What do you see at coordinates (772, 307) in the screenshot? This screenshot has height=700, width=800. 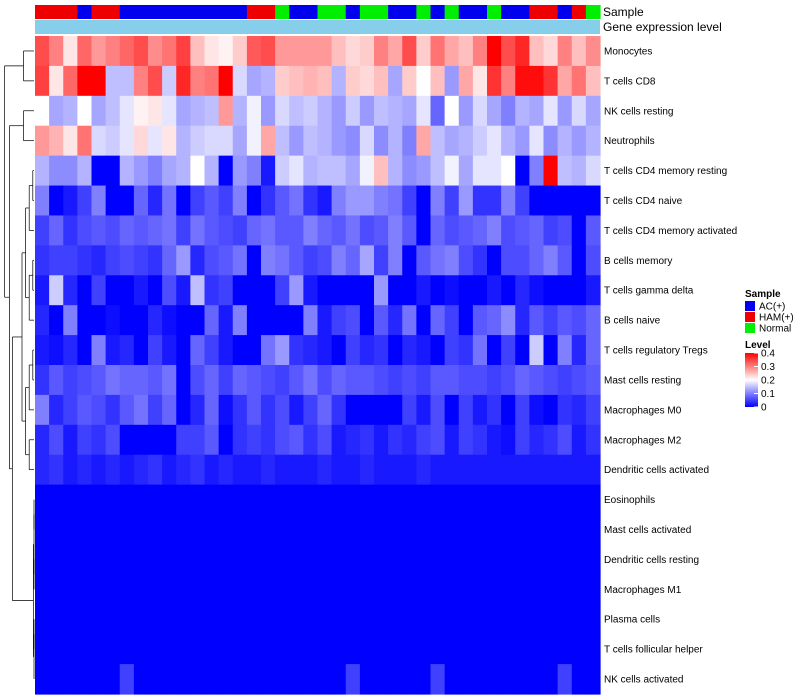 I see `sample-legend-label: AC(+)` at bounding box center [772, 307].